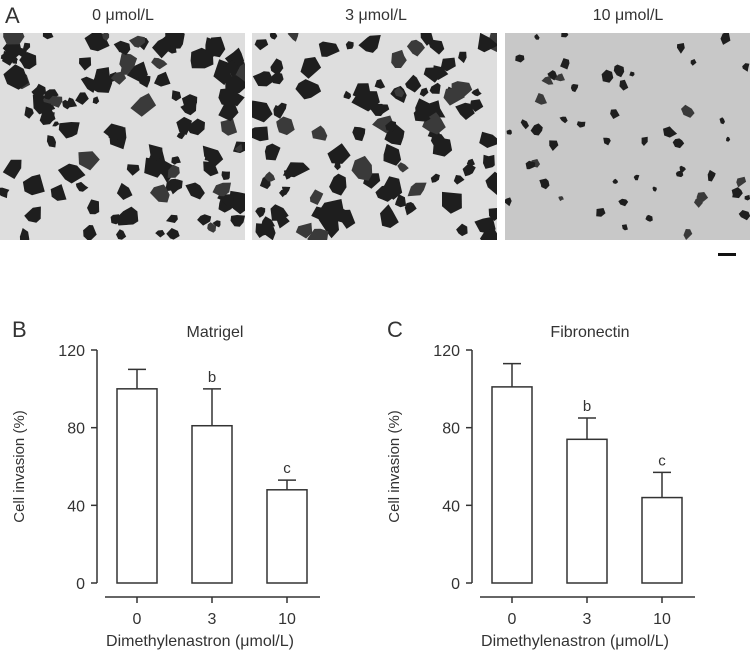 This screenshot has width=750, height=660. What do you see at coordinates (627, 136) in the screenshot?
I see `micrograph-10-image` at bounding box center [627, 136].